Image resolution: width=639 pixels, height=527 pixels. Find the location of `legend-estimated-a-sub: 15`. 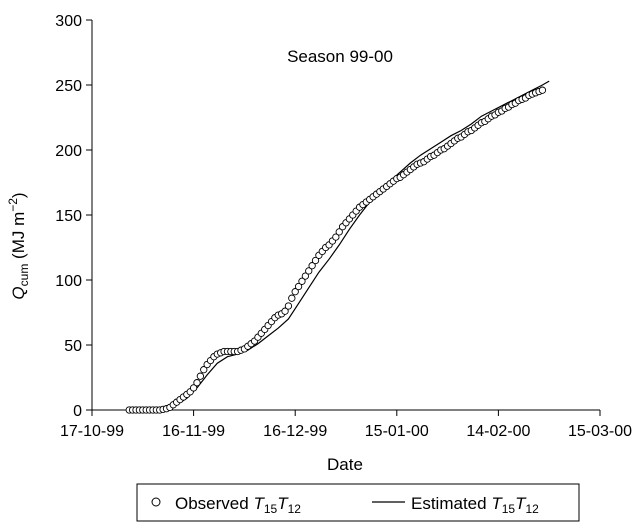

legend-estimated-a-sub: 15 is located at coordinates (509, 509).